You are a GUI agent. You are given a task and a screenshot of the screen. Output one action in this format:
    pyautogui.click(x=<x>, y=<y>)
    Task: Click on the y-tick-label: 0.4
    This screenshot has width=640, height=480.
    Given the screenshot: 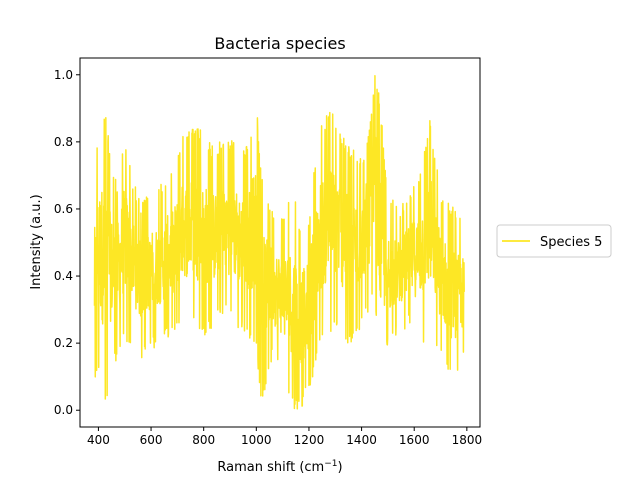 What is the action you would take?
    pyautogui.click(x=63, y=276)
    